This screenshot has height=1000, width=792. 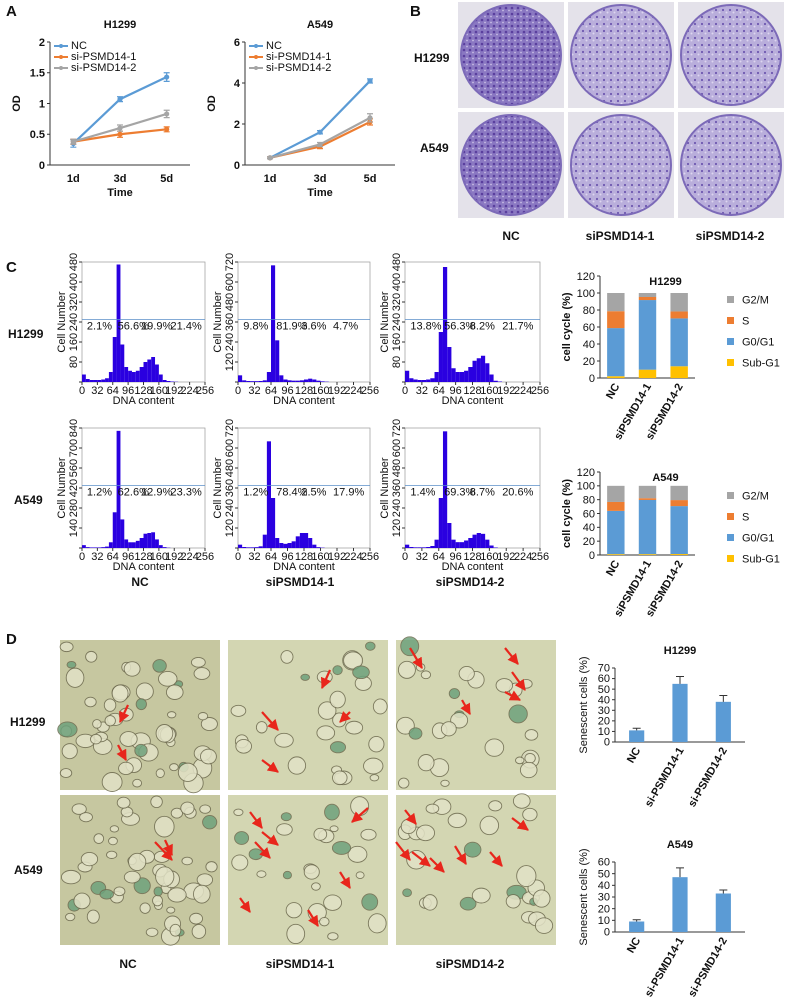 What do you see at coordinates (589, 311) in the screenshot?
I see `y-tick-label: 80` at bounding box center [589, 311].